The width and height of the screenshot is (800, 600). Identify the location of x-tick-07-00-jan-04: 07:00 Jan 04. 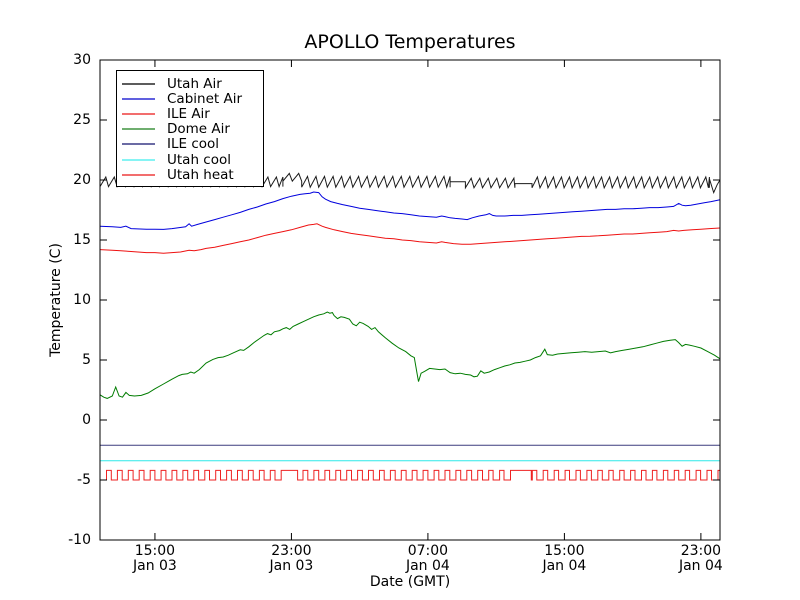
(427, 558).